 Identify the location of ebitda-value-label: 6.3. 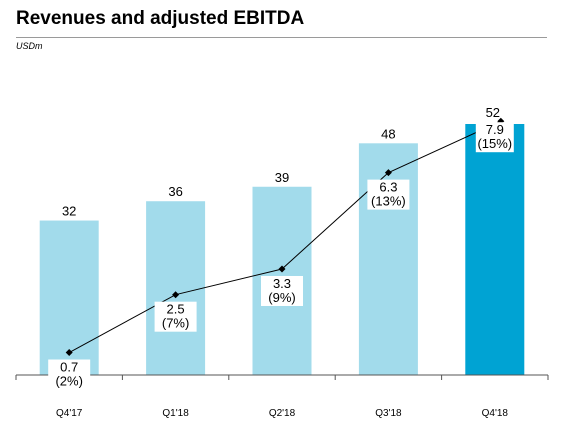
(388, 187).